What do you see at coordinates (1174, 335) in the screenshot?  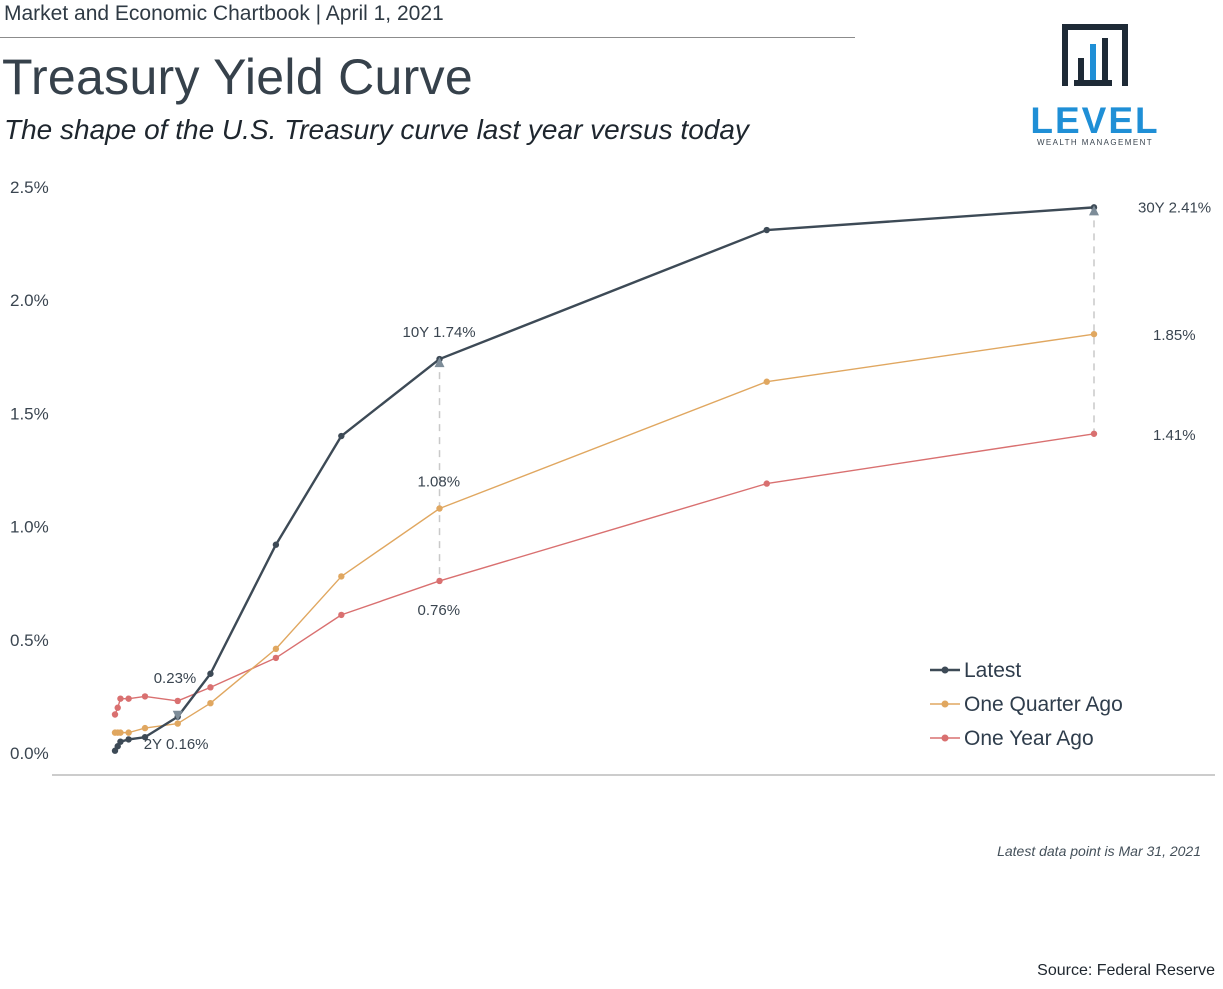 I see `label-30y-quarter-ago: 1.85%` at bounding box center [1174, 335].